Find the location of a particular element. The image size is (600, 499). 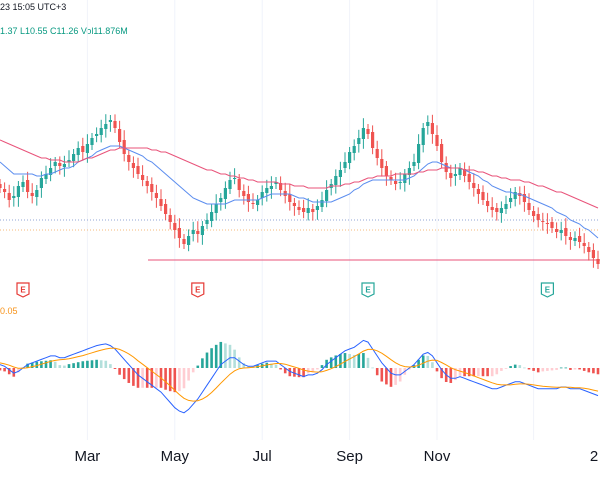

ohlc-readout: 1.37 L10.55 C11.26 Vol11.876M is located at coordinates (64, 31).